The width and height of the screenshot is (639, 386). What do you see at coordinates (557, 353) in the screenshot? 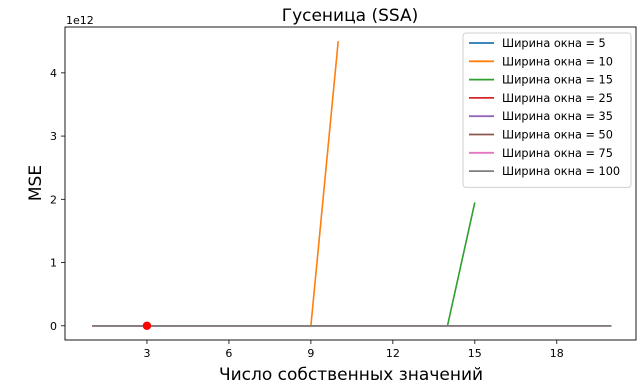
I see `x-tick-label: 18` at bounding box center [557, 353].